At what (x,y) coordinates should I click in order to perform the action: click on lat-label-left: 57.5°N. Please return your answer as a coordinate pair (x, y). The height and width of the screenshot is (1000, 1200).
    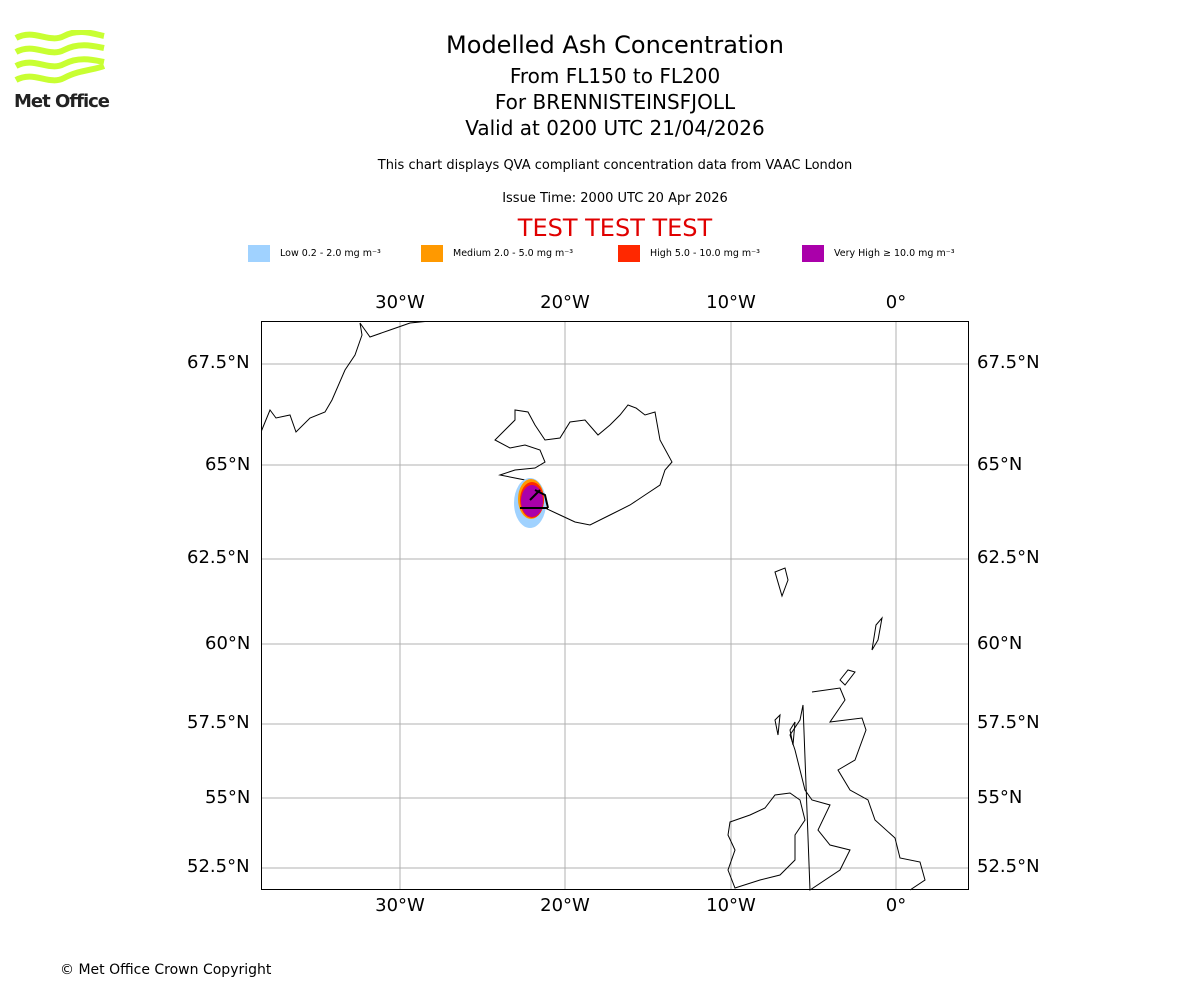
    Looking at the image, I should click on (218, 722).